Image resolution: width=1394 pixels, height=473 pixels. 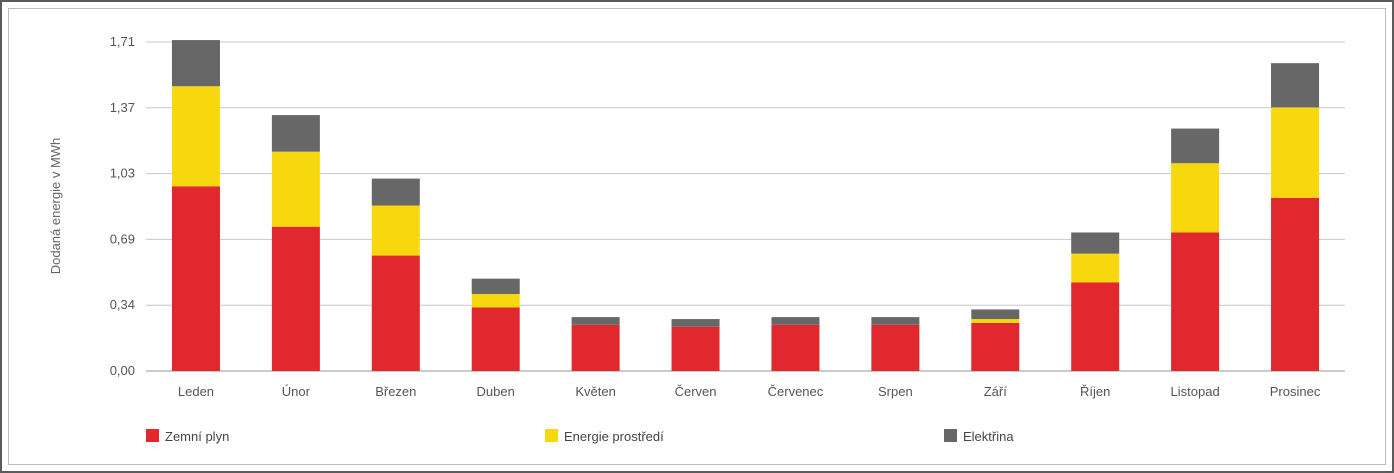 What do you see at coordinates (614, 436) in the screenshot?
I see `legend-label: Energie prostředí` at bounding box center [614, 436].